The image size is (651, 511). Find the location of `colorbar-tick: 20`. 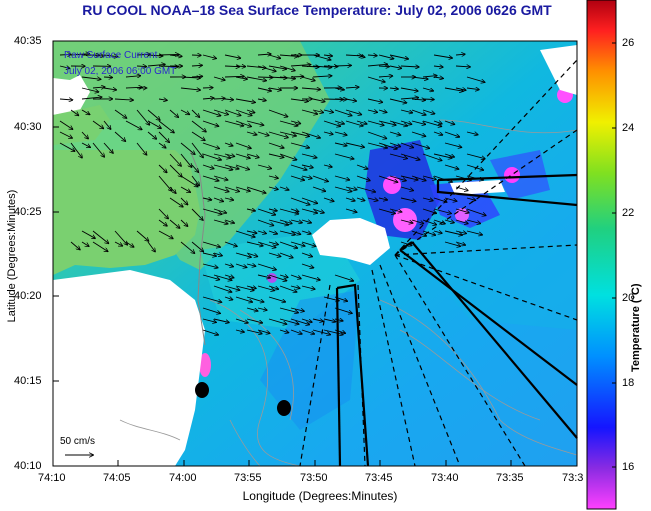

colorbar-tick: 20 is located at coordinates (628, 298).